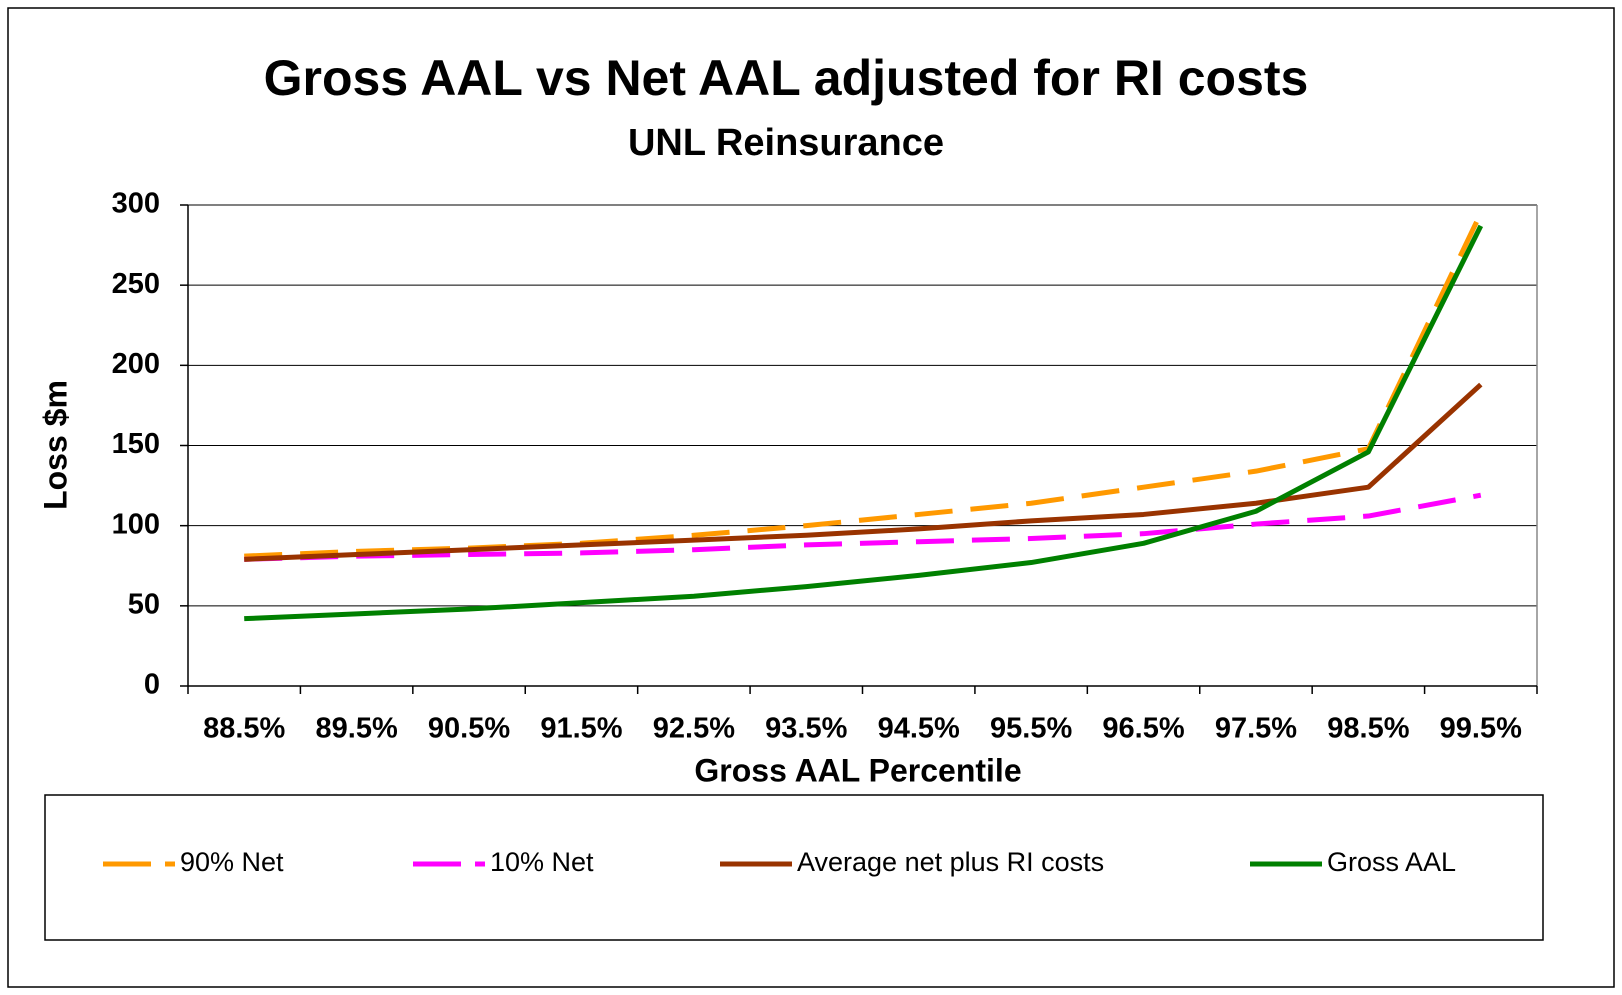 The image size is (1622, 995). What do you see at coordinates (794, 867) in the screenshot?
I see `legend-box` at bounding box center [794, 867].